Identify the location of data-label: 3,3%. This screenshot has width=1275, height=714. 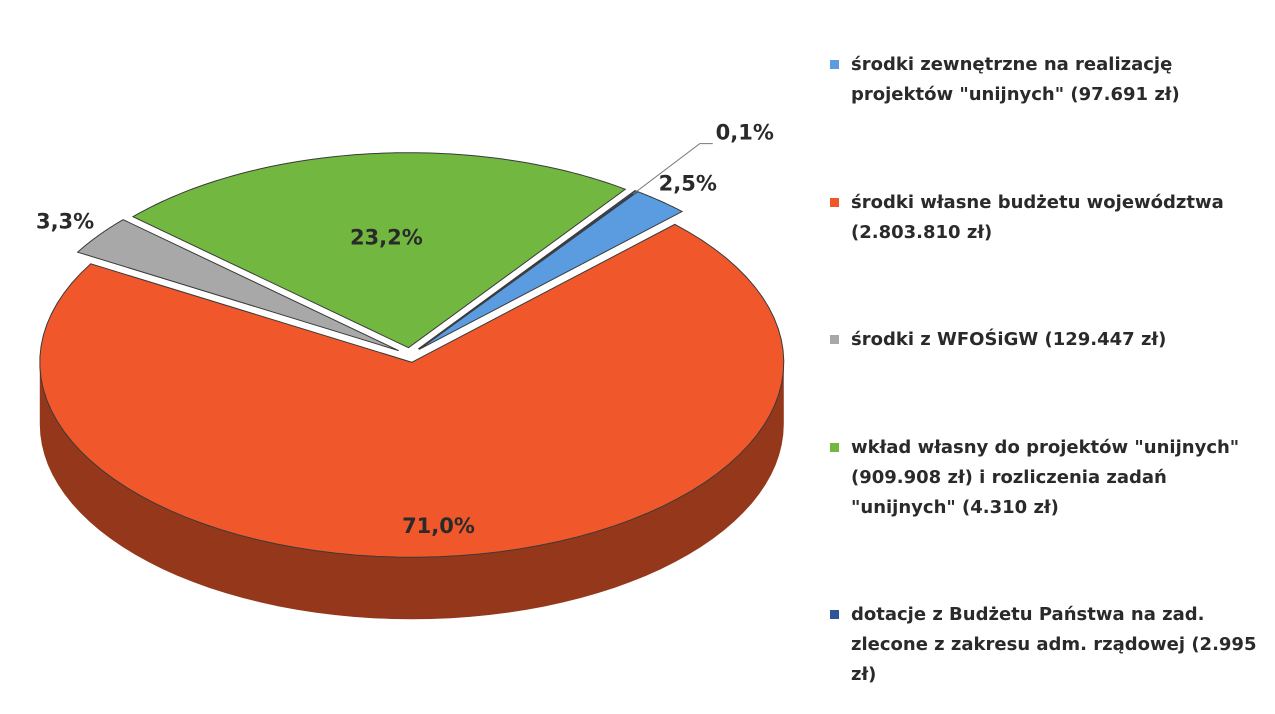
(65, 221).